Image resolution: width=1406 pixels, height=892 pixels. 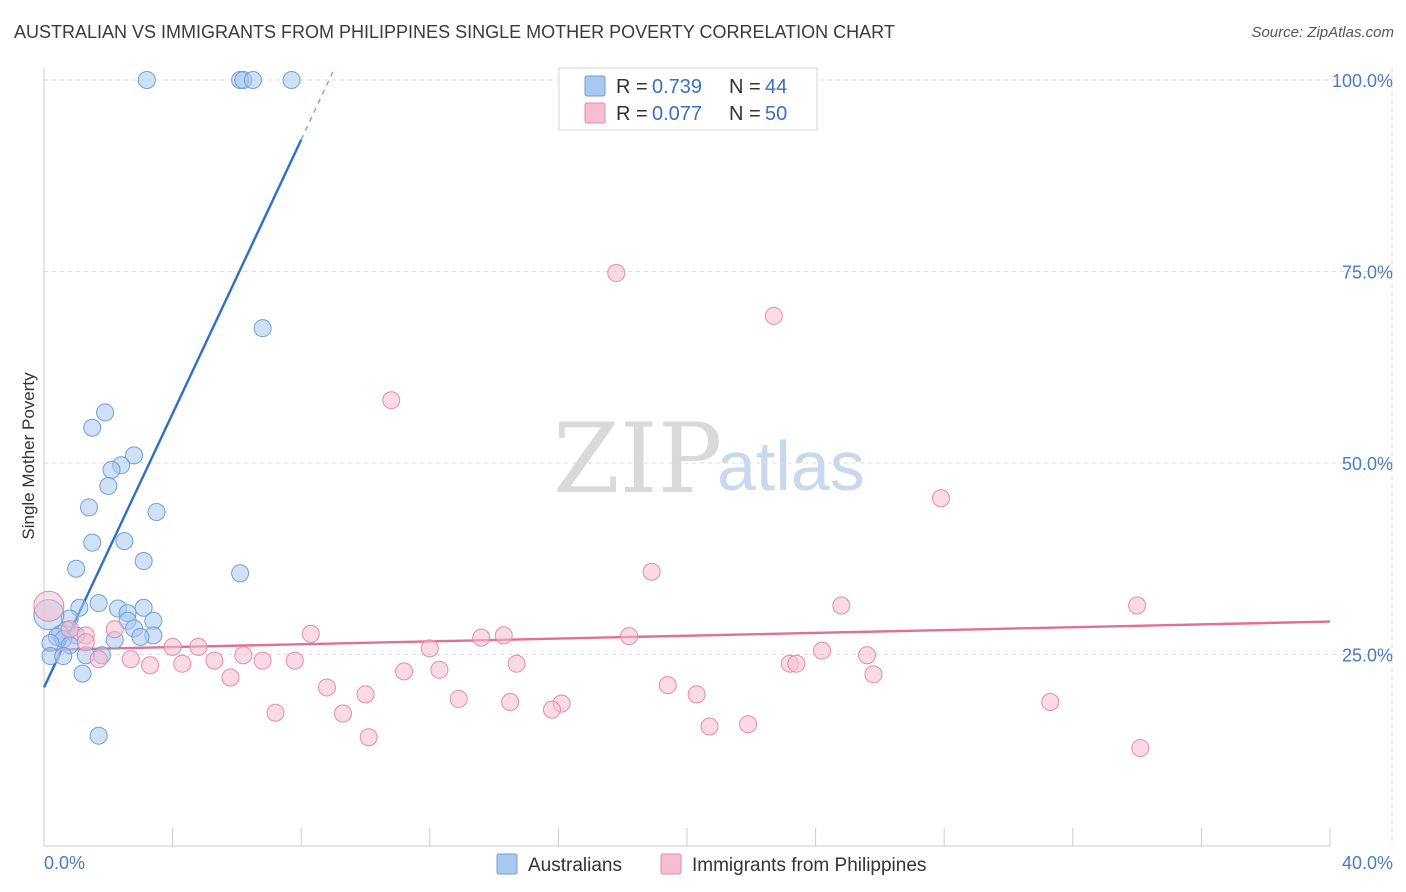 What do you see at coordinates (1322, 32) in the screenshot?
I see `chart-source: Source: ZipAtlas.com` at bounding box center [1322, 32].